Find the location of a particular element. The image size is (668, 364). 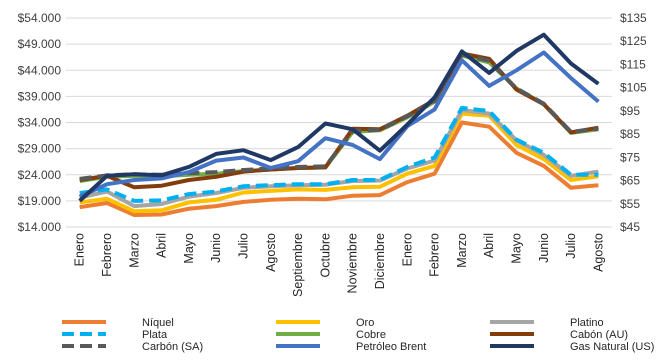

right-axis-tick: $95 is located at coordinates (630, 111).